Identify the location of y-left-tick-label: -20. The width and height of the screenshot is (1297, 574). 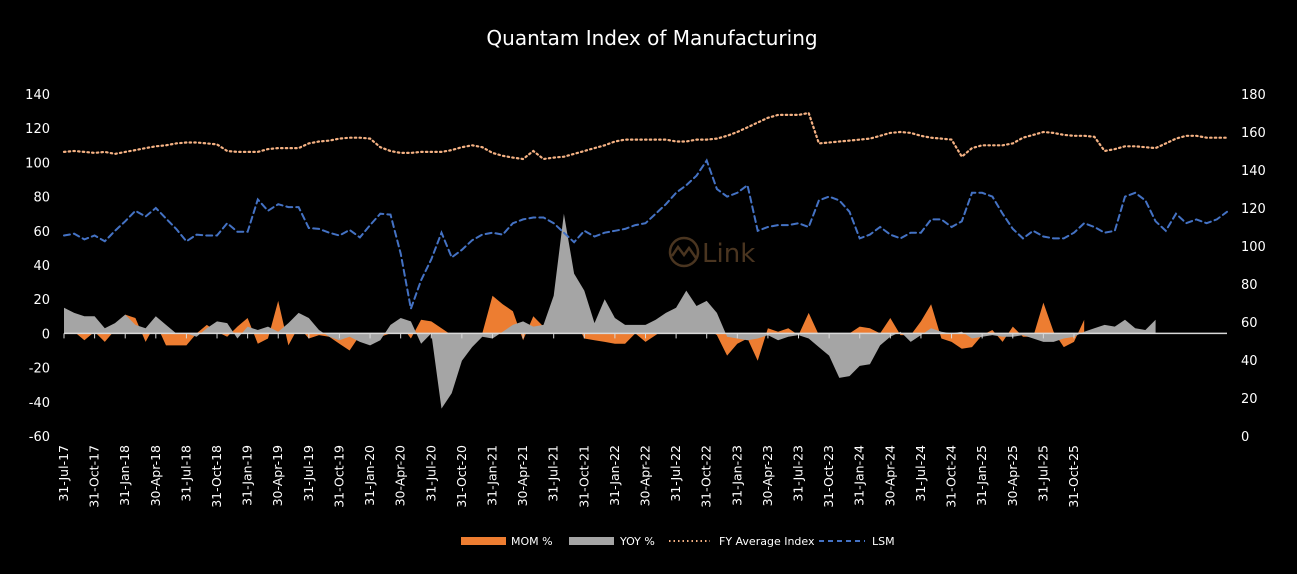
(39, 369).